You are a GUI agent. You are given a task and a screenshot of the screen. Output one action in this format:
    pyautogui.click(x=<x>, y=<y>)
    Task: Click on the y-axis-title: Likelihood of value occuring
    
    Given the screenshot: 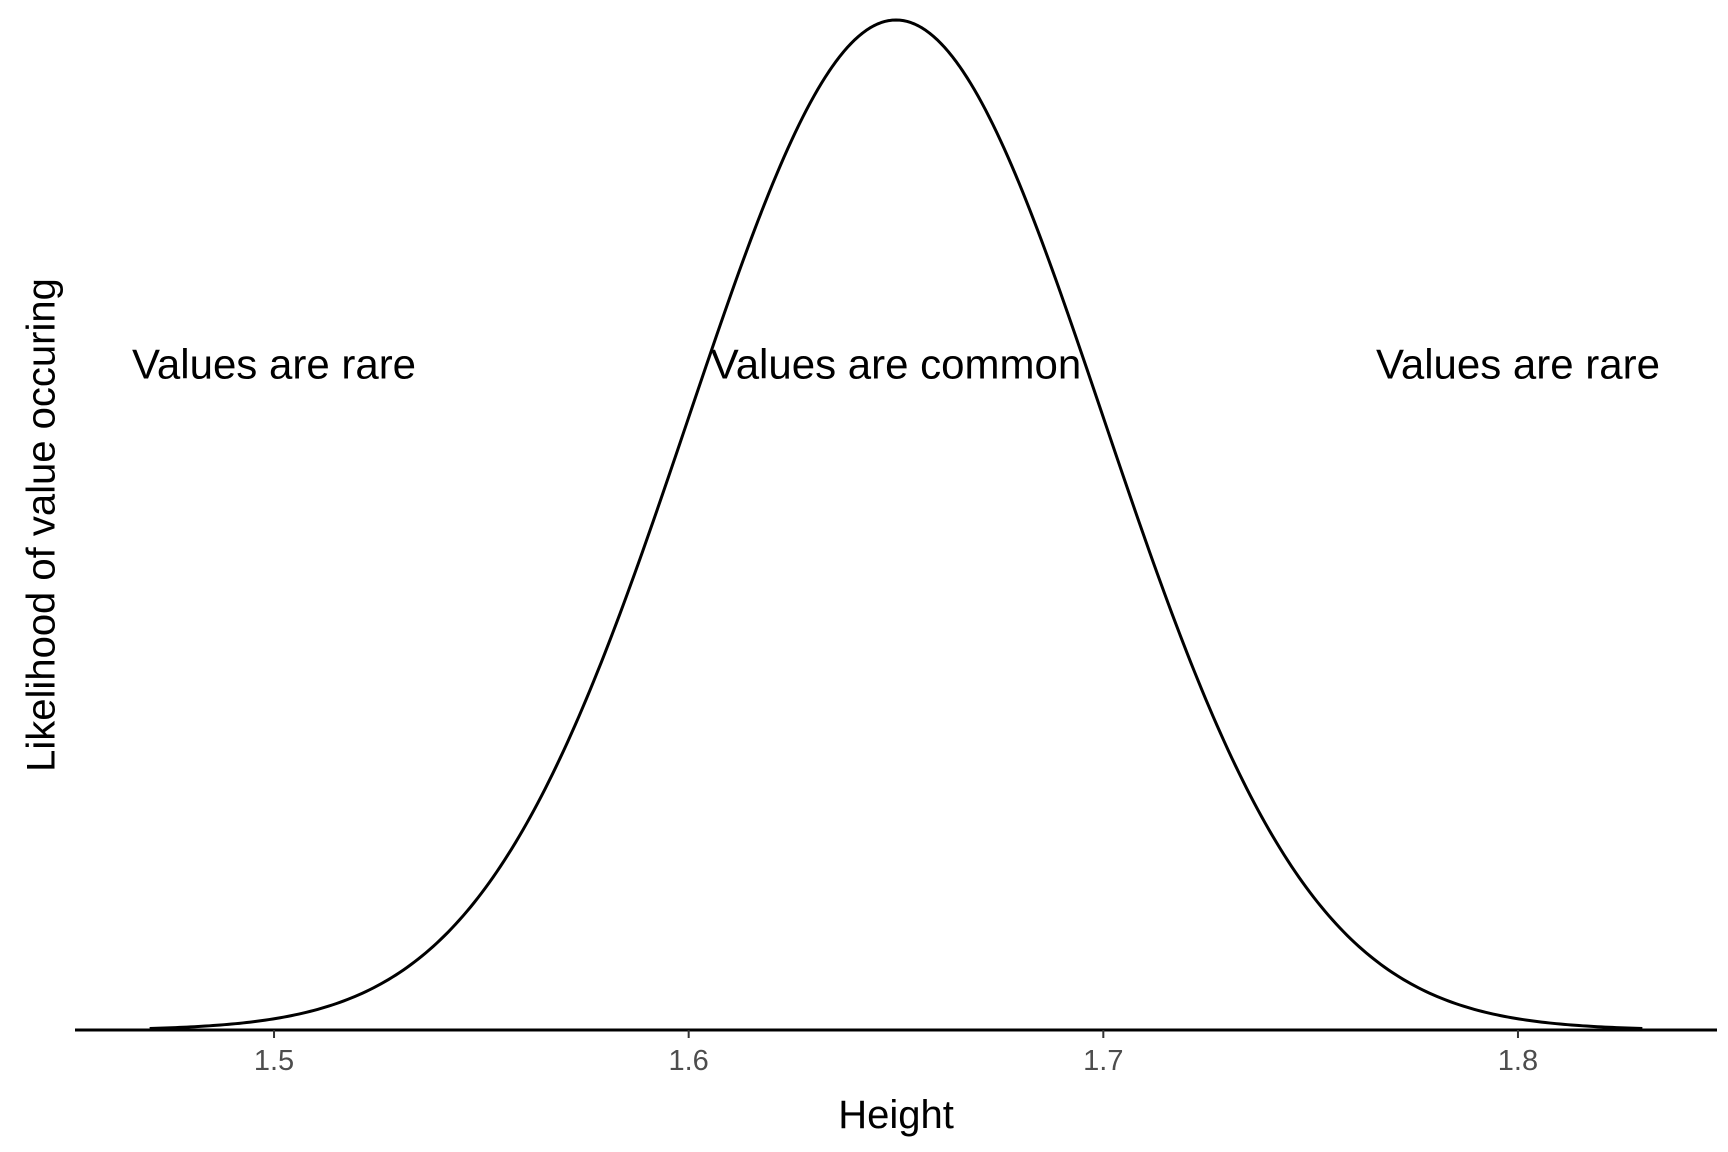 What is the action you would take?
    pyautogui.click(x=42, y=525)
    